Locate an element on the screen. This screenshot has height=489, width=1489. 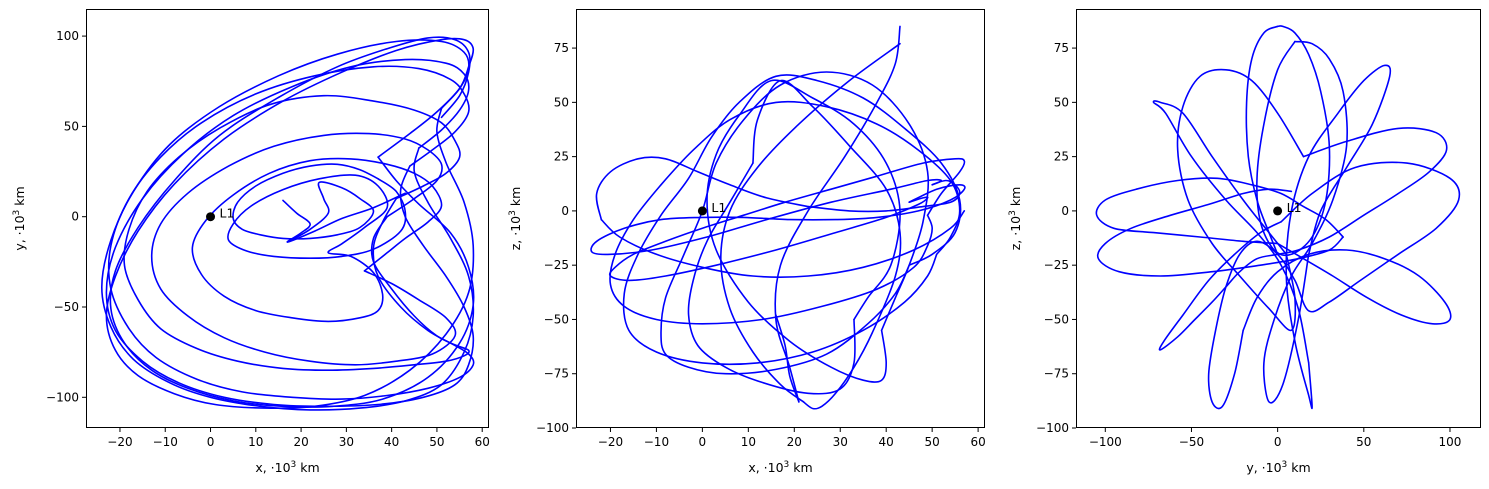
y-axis-label: y, ·103 km is located at coordinates (19, 218).